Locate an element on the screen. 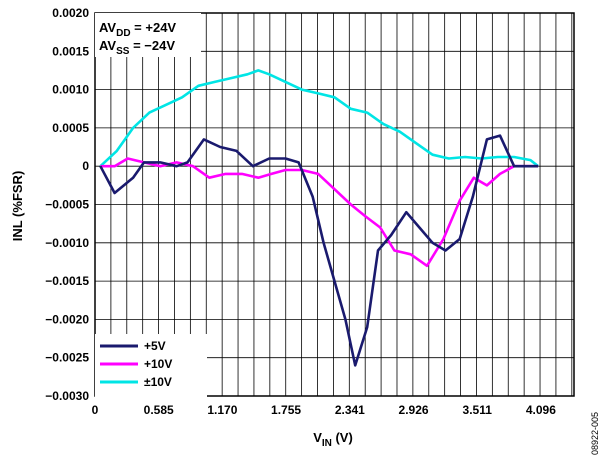  y-tick-label: 0.0015 is located at coordinates (70, 51).